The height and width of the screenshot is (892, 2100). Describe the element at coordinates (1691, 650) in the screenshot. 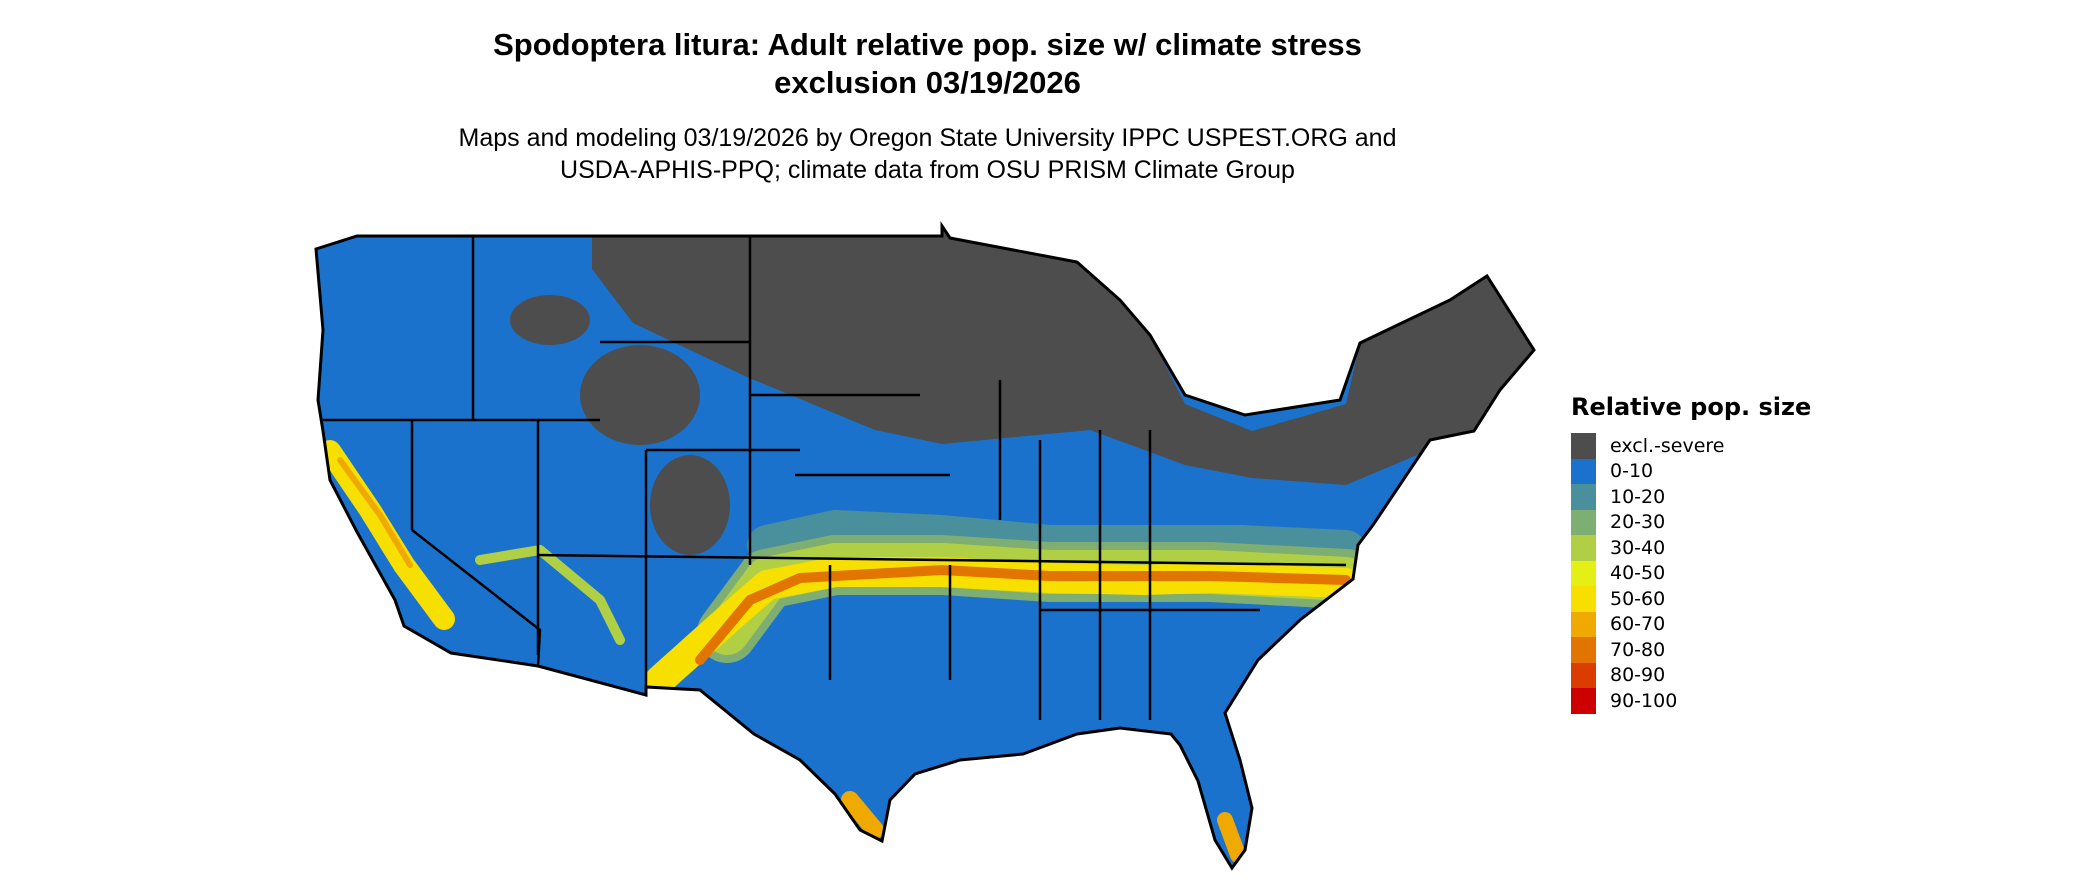

I see `legend-item: 70-80` at that location.